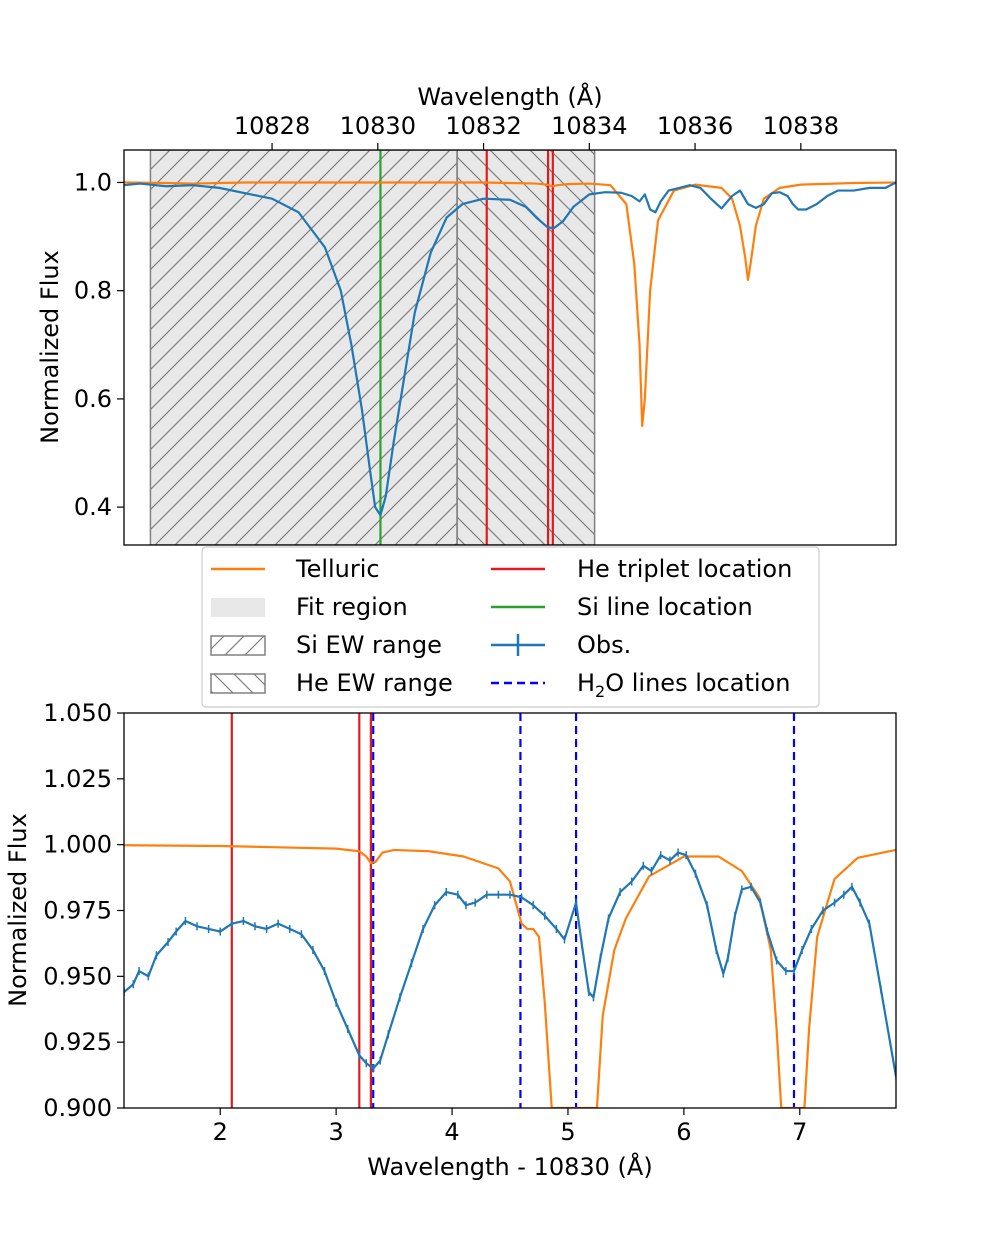 This screenshot has height=1246, width=997. What do you see at coordinates (378, 126) in the screenshot?
I see `top-xtick-label: 10830` at bounding box center [378, 126].